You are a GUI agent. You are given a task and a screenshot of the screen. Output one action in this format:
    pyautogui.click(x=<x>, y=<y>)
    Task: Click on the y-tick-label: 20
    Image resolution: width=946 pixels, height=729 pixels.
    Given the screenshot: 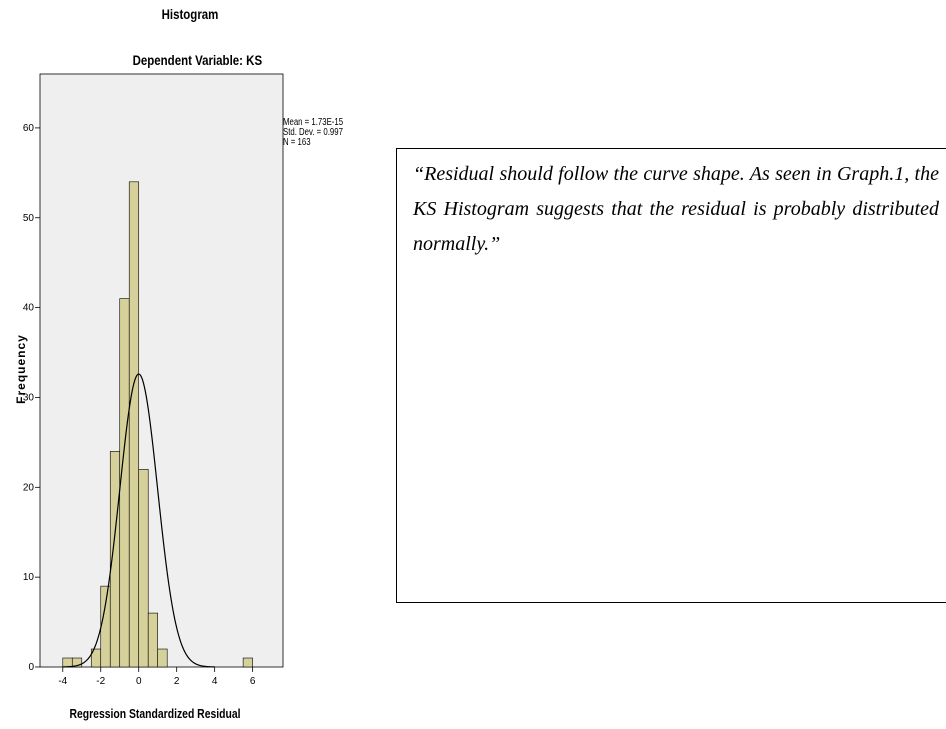 What is the action you would take?
    pyautogui.click(x=29, y=487)
    